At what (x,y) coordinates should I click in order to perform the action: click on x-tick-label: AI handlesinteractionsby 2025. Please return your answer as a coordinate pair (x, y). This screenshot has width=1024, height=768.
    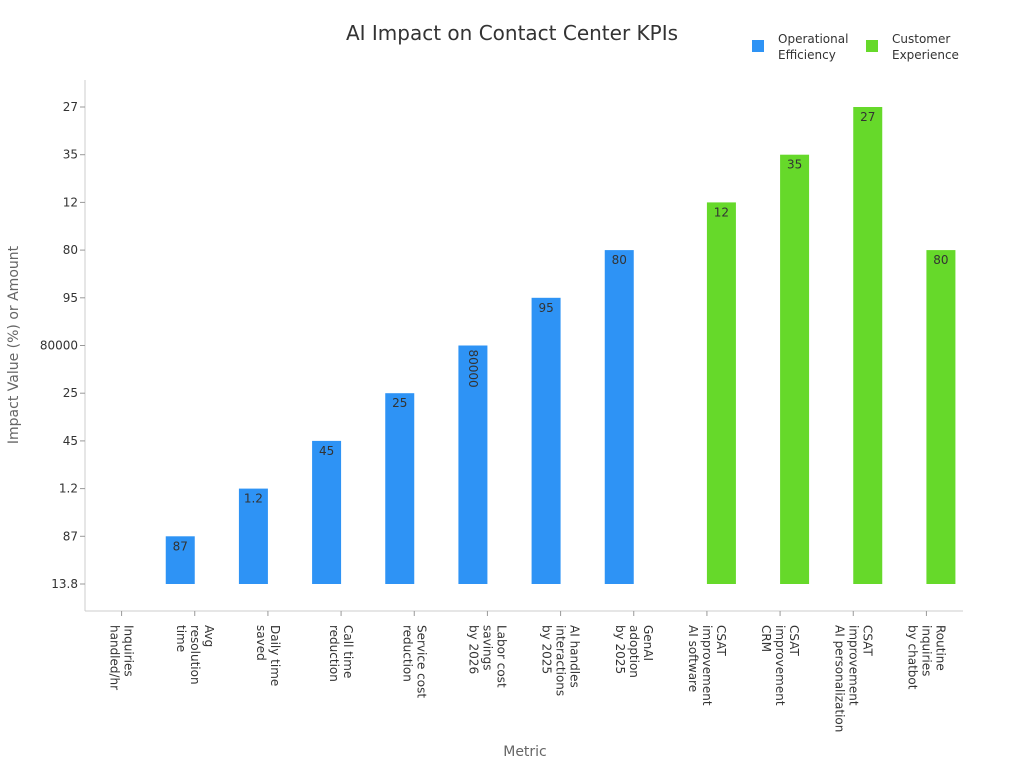
    Looking at the image, I should click on (561, 660).